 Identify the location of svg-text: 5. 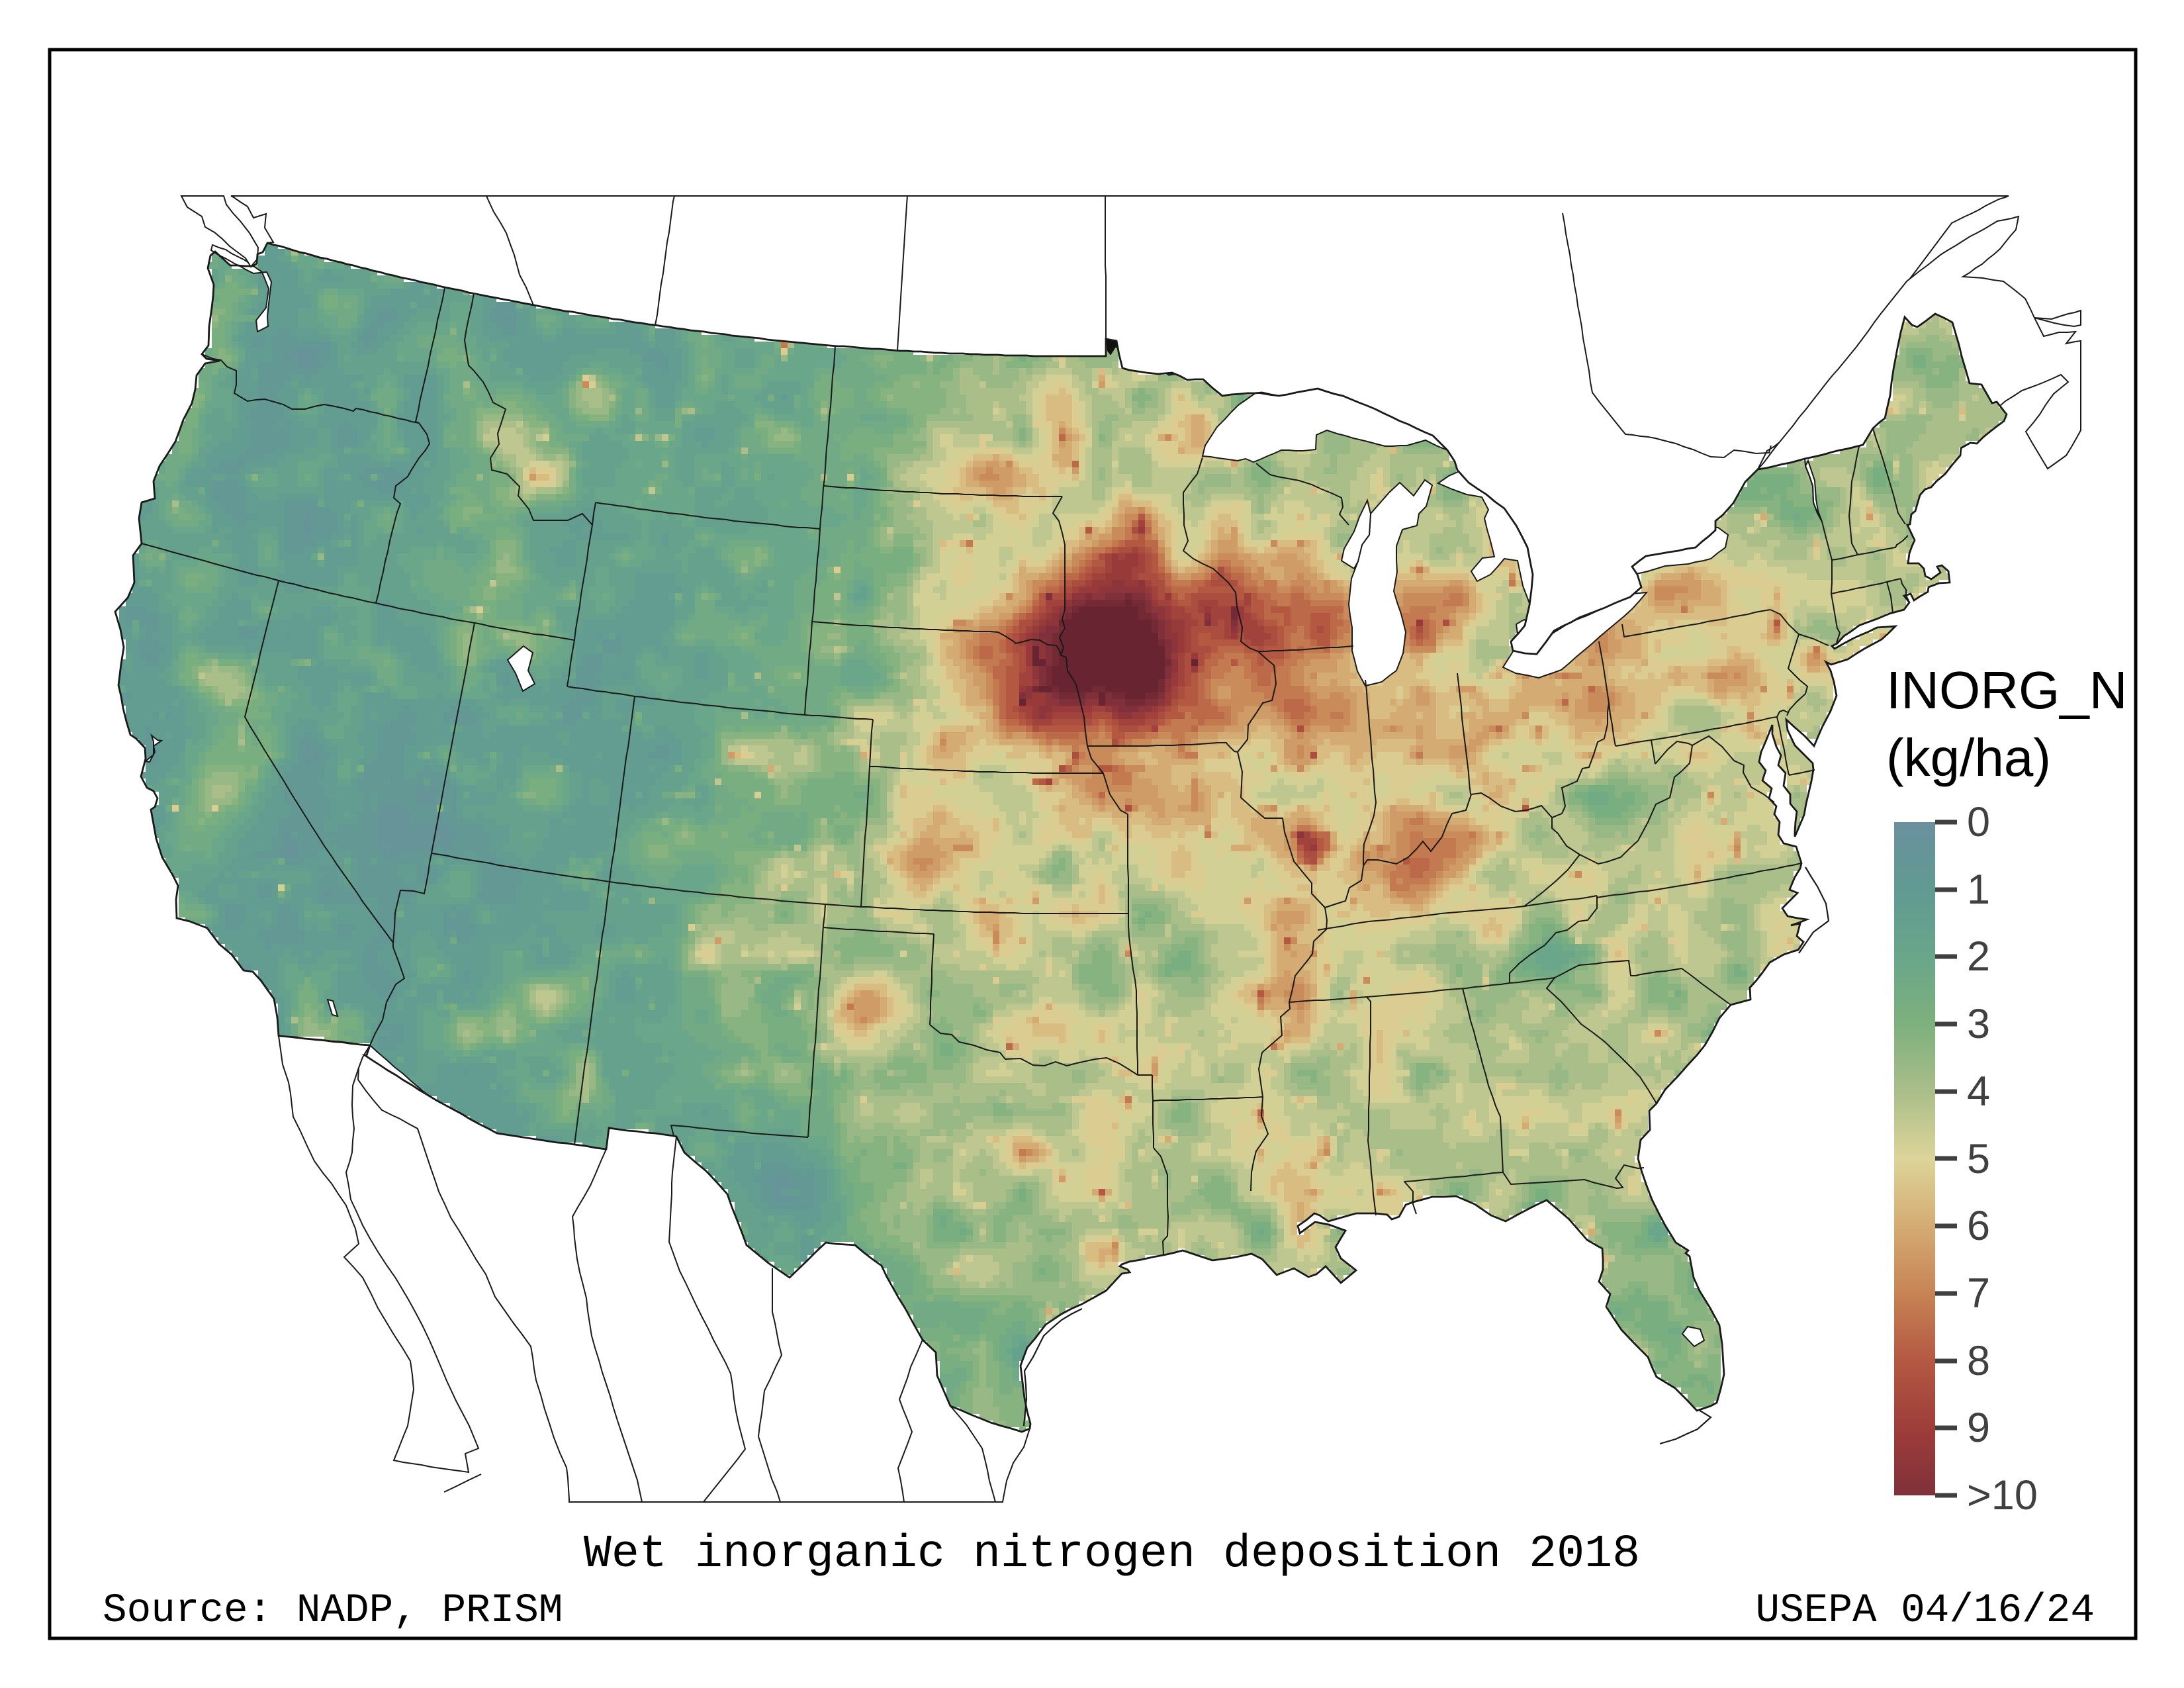
(1979, 1159).